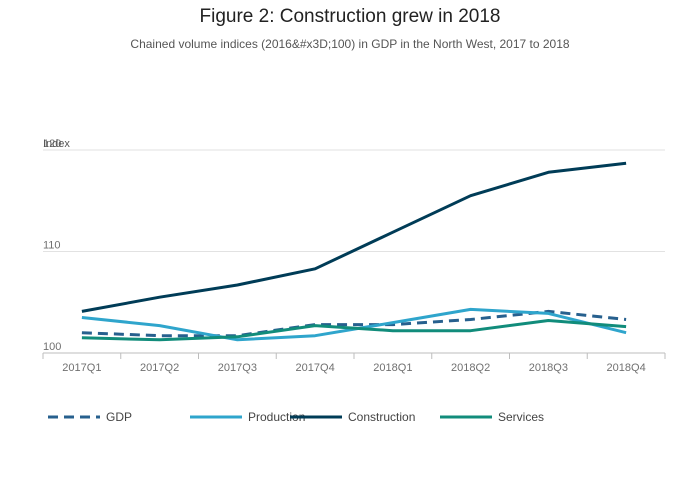  Describe the element at coordinates (315, 368) in the screenshot. I see `x-tick-label-2017q4: 2017Q4` at that location.